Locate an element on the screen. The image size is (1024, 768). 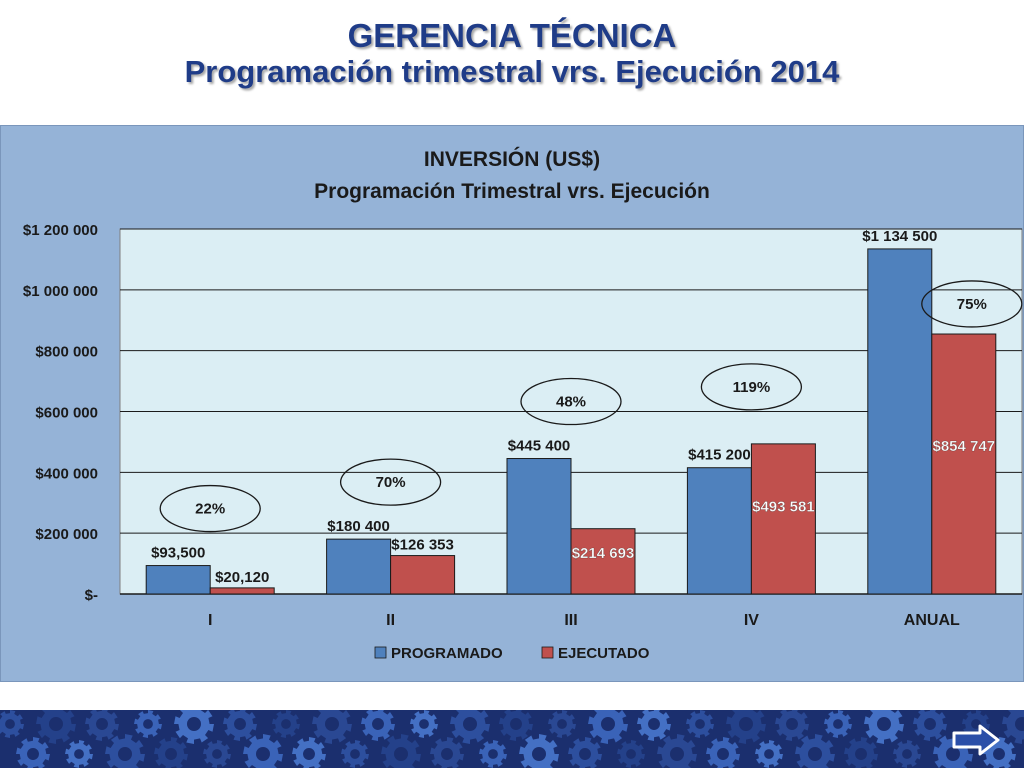
y-tick-label: $600 000 is located at coordinates (66, 413).